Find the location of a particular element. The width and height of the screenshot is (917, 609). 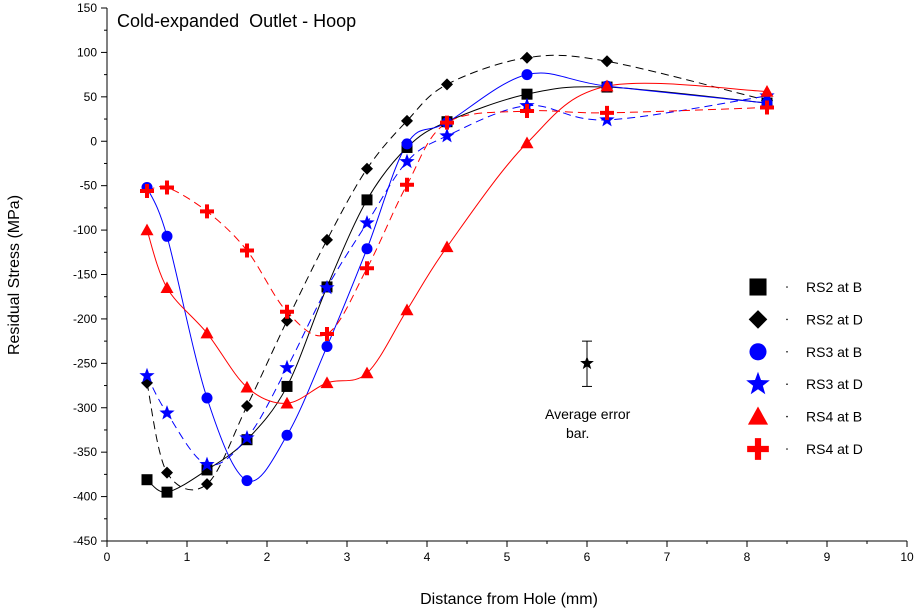

x-axis-title: Distance from Hole (mm) is located at coordinates (509, 599).